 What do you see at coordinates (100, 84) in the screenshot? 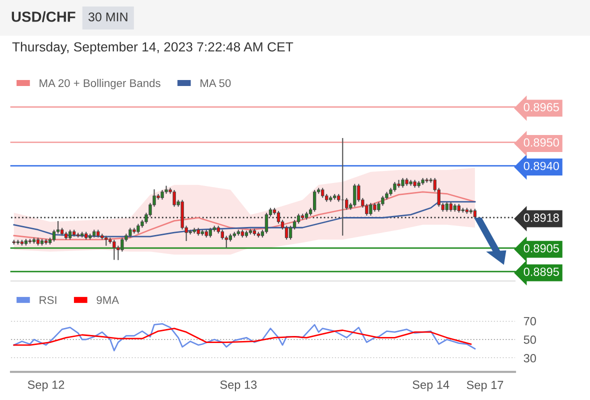
I see `legend-label: MA 20 + Bollinger Bands` at bounding box center [100, 84].